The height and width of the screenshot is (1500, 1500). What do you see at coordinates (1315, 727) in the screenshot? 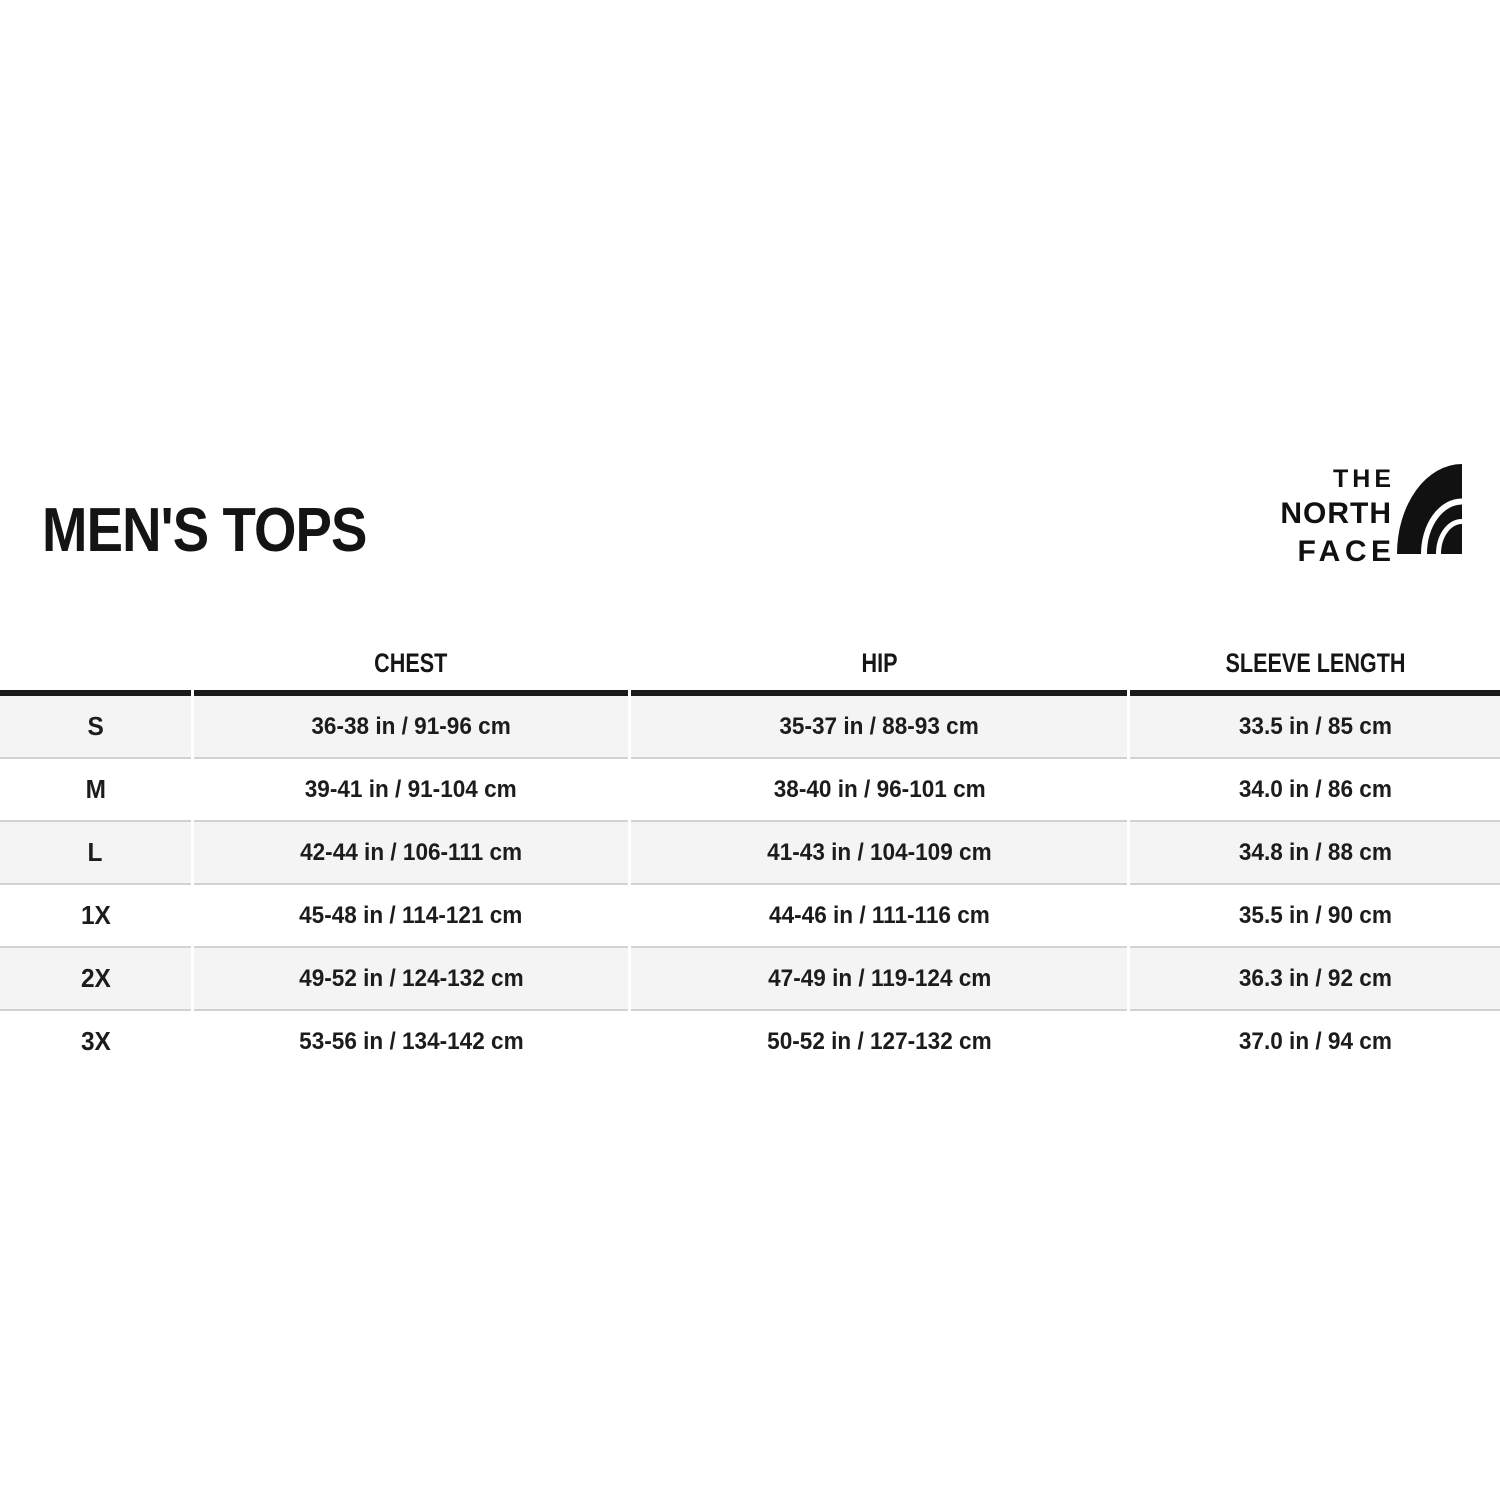
I see `sleeve-cell: 33.5 in / 85 cm` at bounding box center [1315, 727].